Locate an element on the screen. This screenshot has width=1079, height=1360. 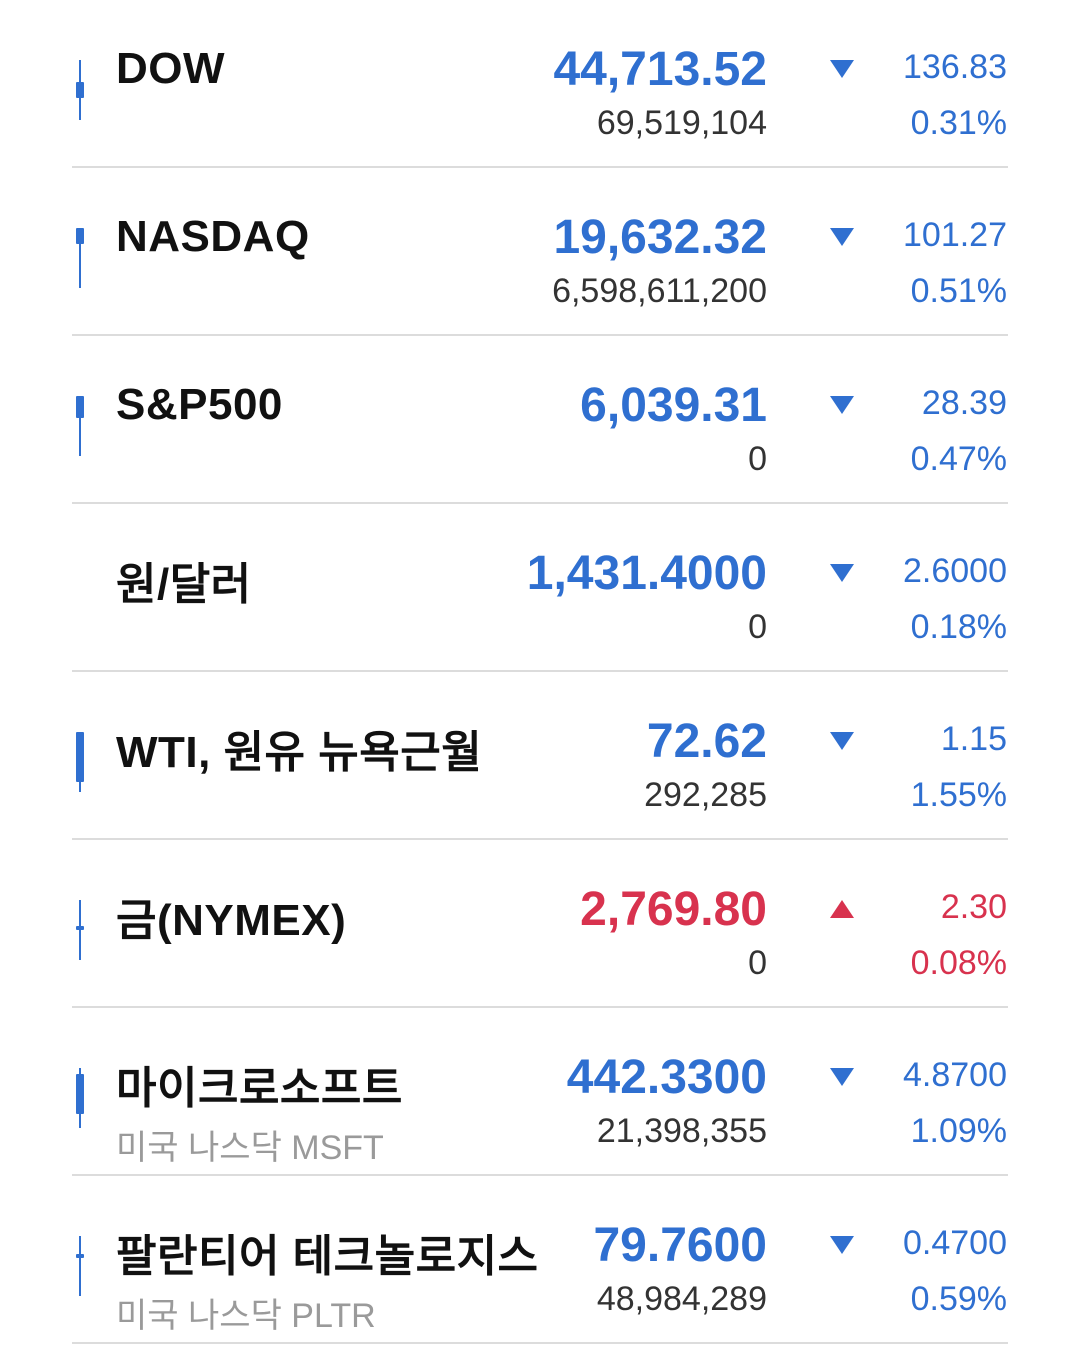
price: 442.3300 is located at coordinates (666, 1077).